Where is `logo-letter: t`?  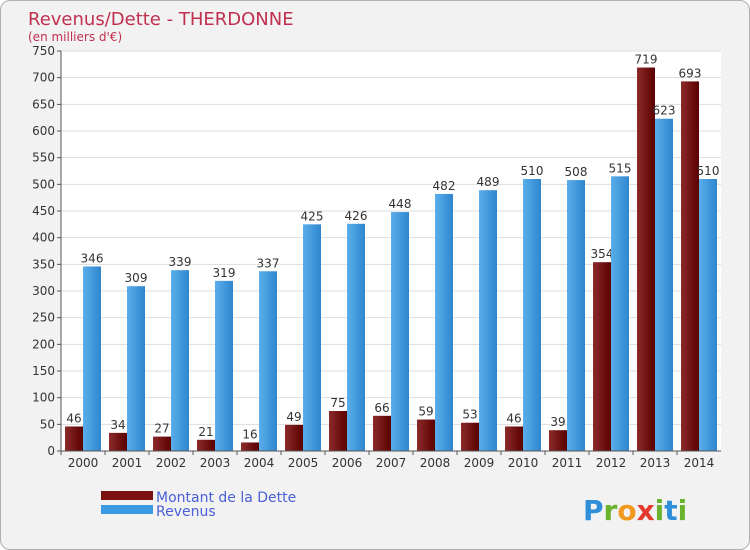
logo-letter: t is located at coordinates (670, 510).